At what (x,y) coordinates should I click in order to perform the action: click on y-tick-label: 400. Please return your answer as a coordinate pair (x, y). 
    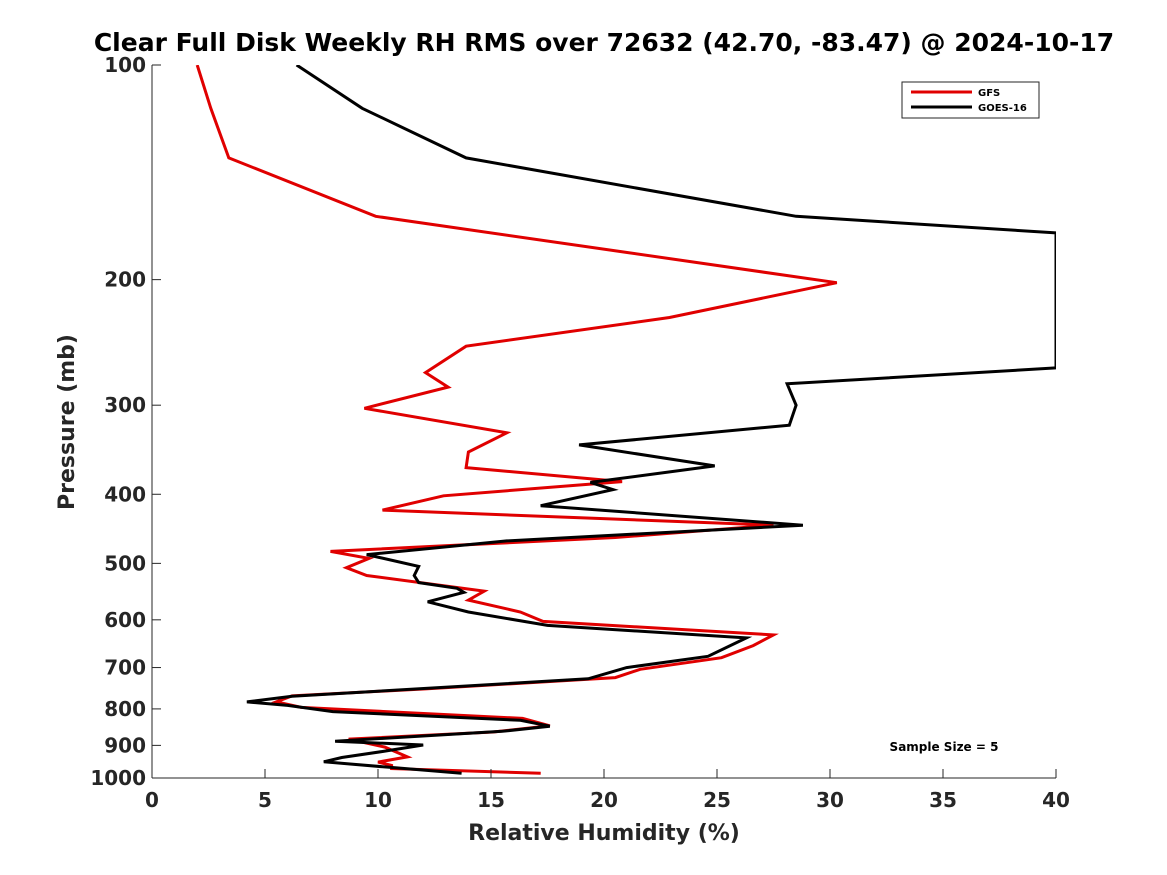
    Looking at the image, I should click on (125, 494).